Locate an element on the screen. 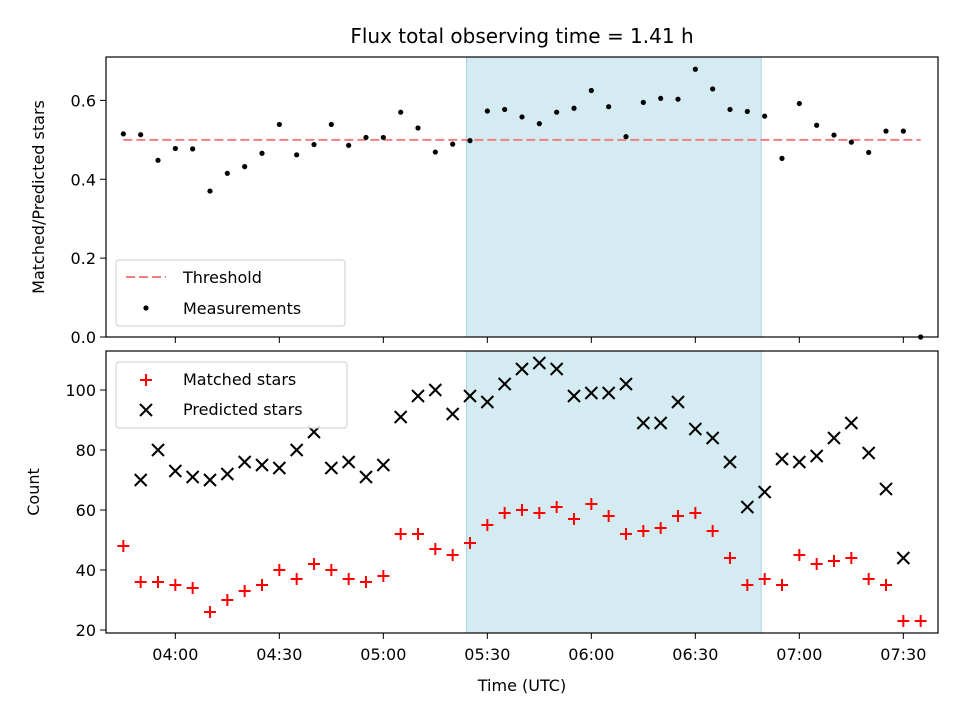  top-x-ticks is located at coordinates (539, 340).